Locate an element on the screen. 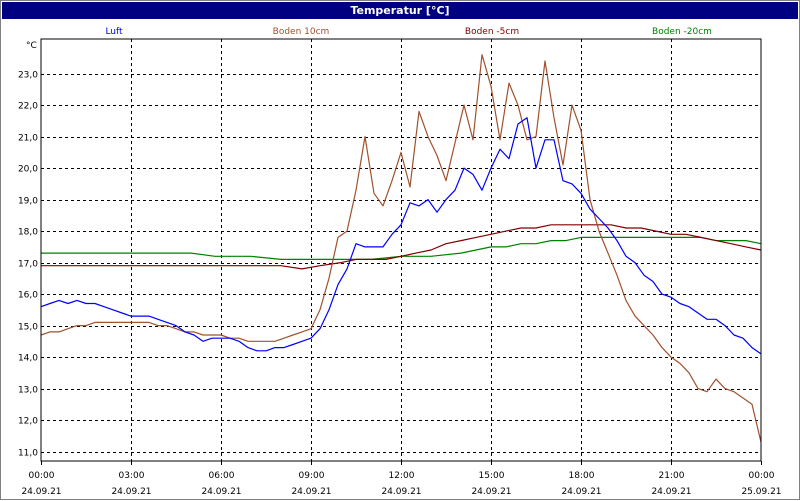 The image size is (800, 501). x-tick-time: 03:00 is located at coordinates (132, 476).